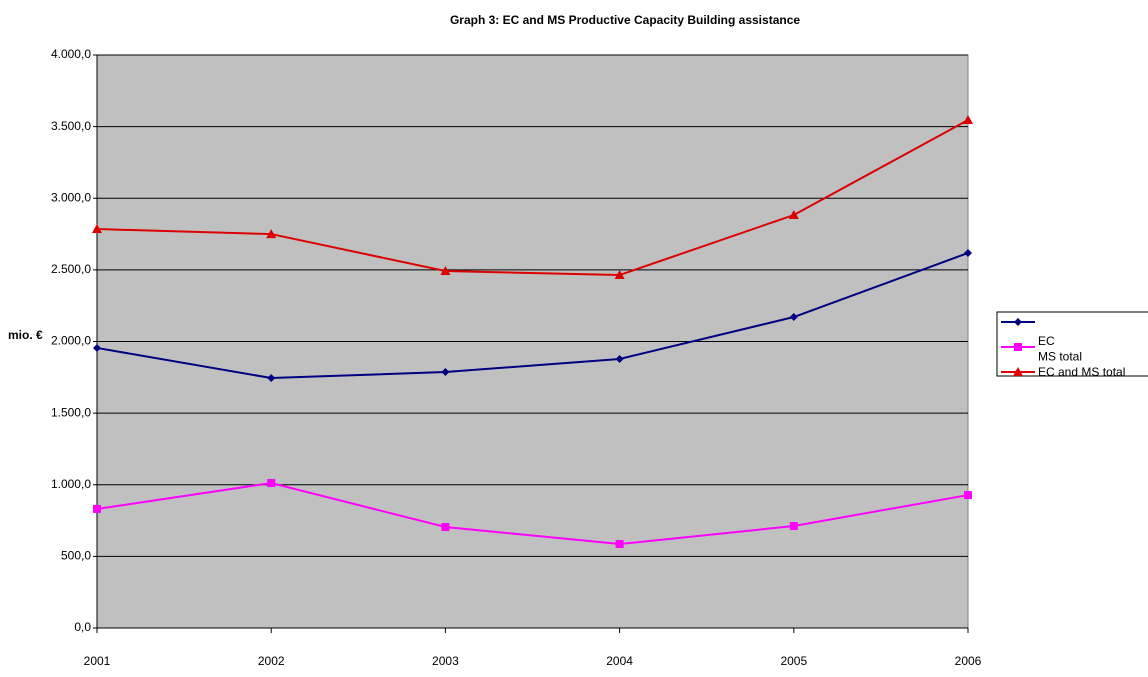 This screenshot has height=677, width=1148. Describe the element at coordinates (619, 661) in the screenshot. I see `x-tick-label: 2004` at that location.